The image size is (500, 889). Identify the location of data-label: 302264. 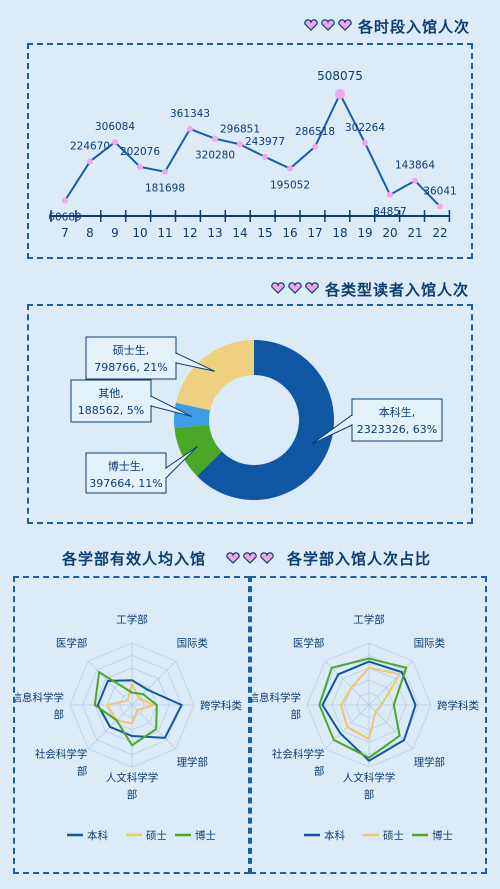
(365, 128).